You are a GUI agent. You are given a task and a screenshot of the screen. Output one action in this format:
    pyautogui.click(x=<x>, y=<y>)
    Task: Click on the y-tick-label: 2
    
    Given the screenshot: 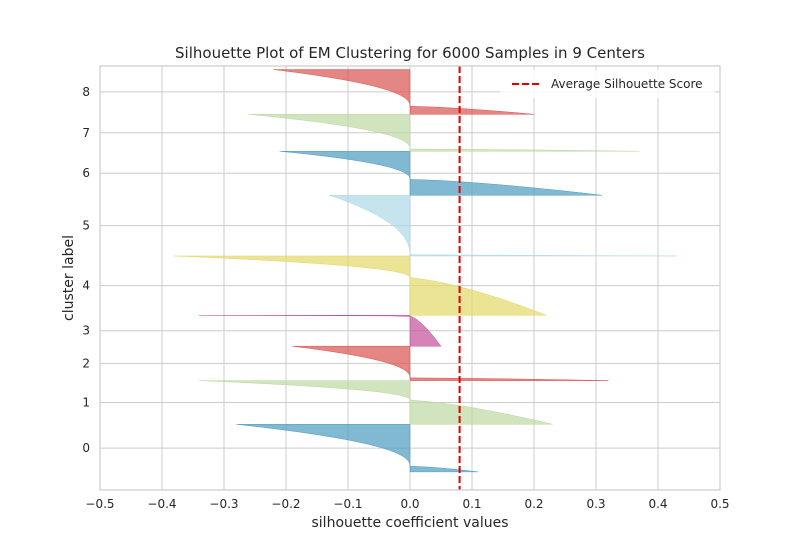 What is the action you would take?
    pyautogui.click(x=86, y=363)
    